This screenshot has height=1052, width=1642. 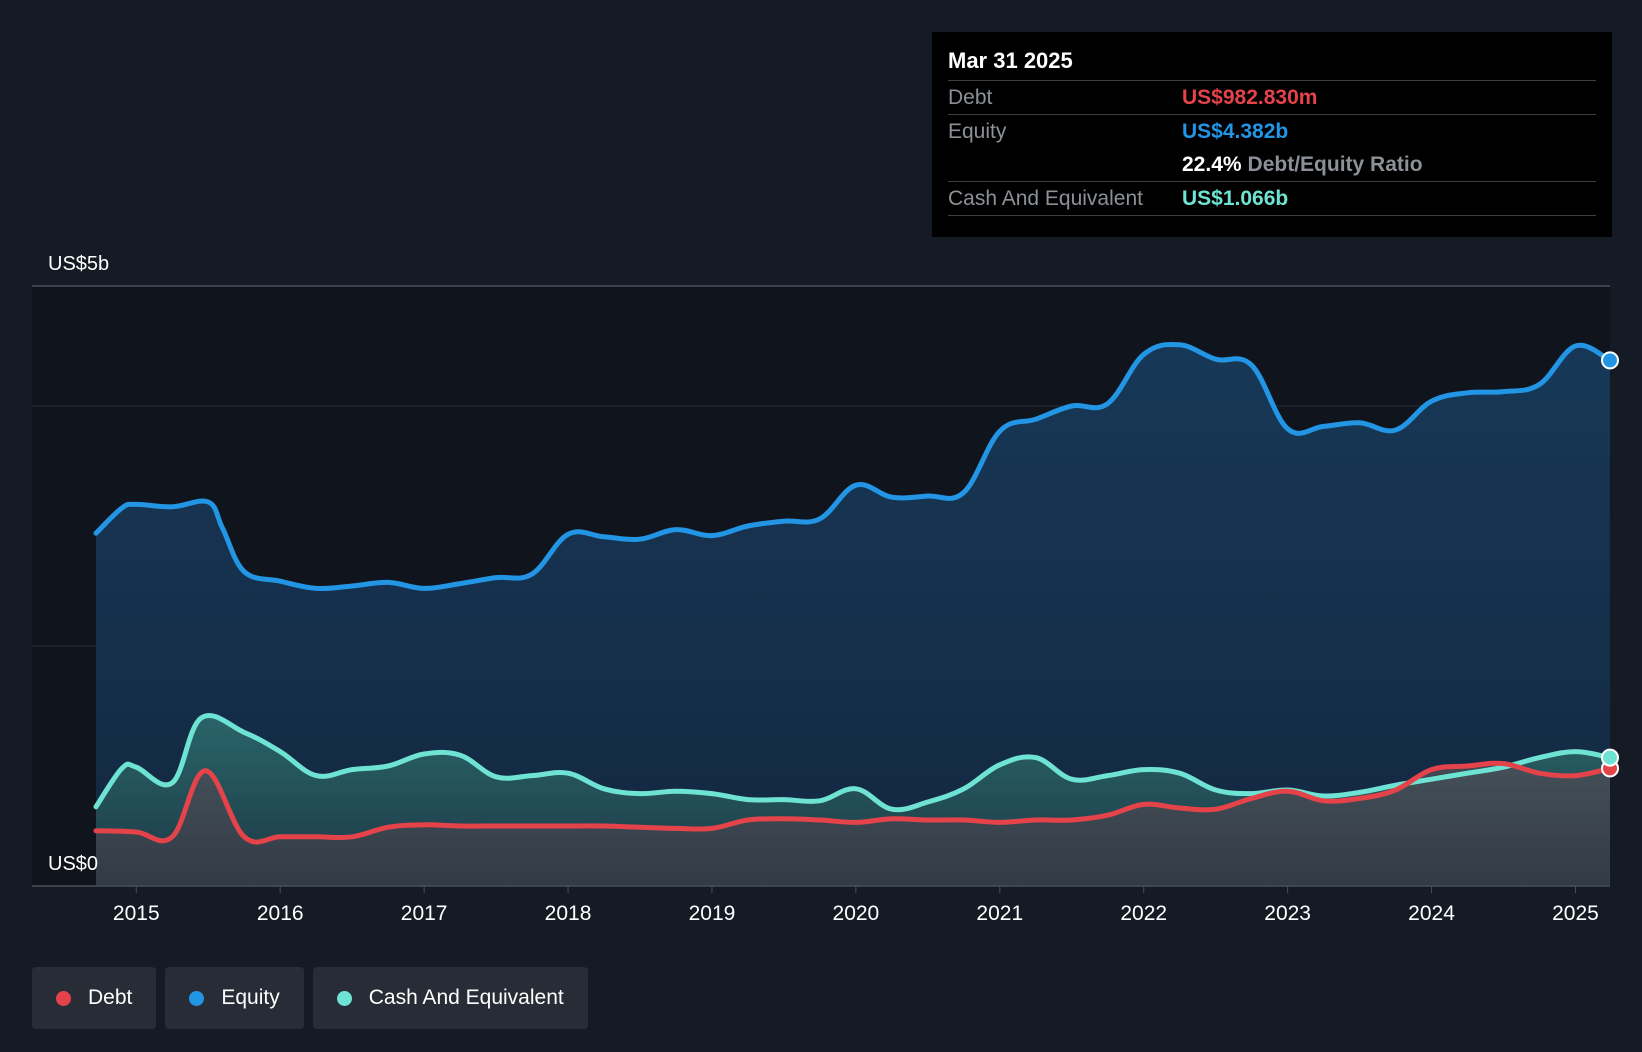 I want to click on tooltip-ratio-label: Debt/Equity Ratio, so click(x=1335, y=164).